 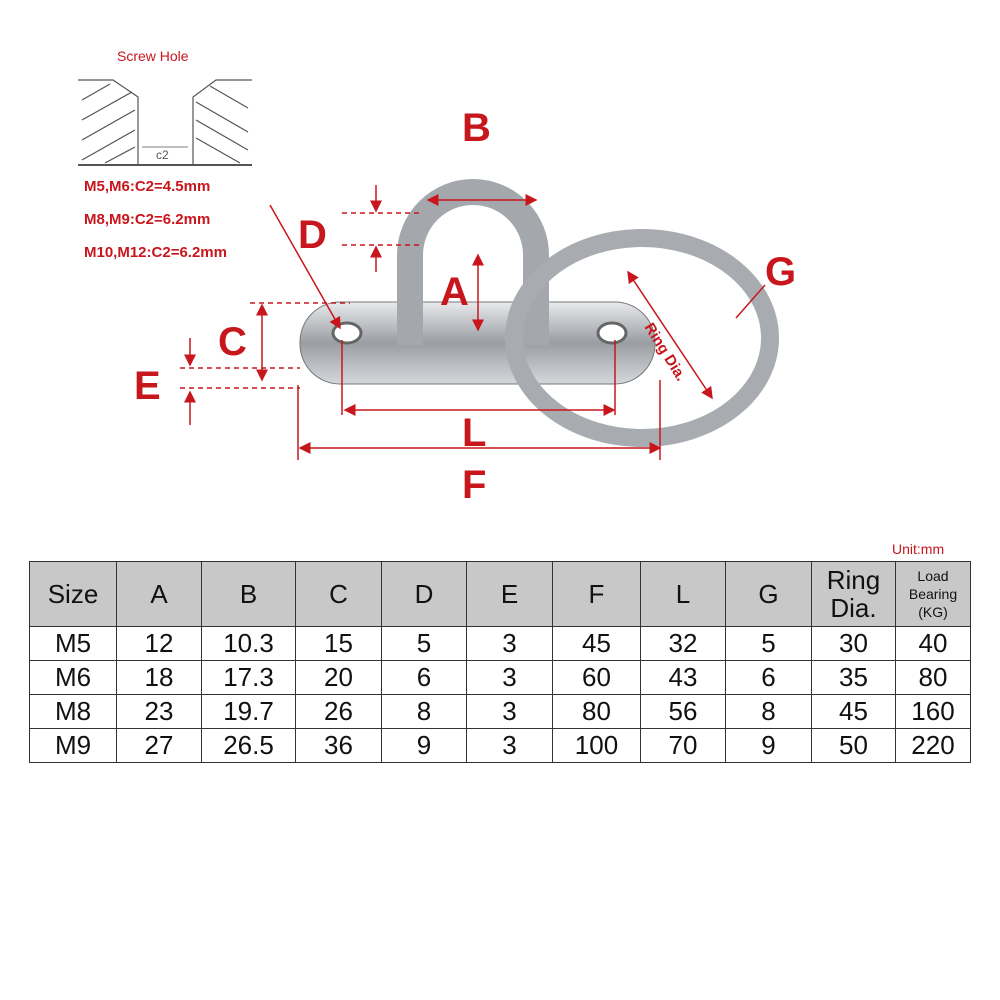 What do you see at coordinates (454, 292) in the screenshot?
I see `label-a: A` at bounding box center [454, 292].